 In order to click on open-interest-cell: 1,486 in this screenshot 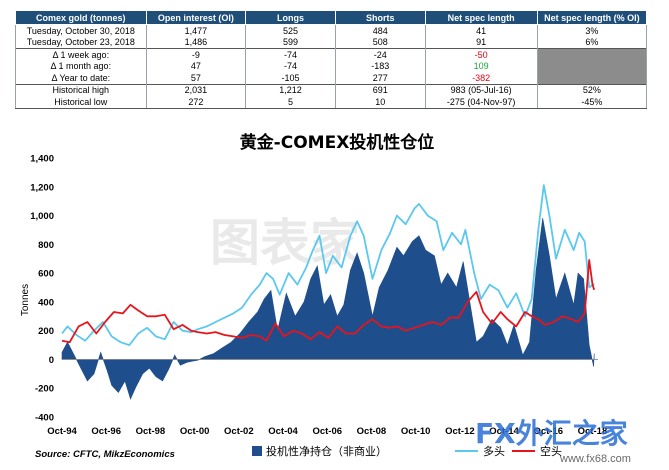, I will do `click(196, 42)`.